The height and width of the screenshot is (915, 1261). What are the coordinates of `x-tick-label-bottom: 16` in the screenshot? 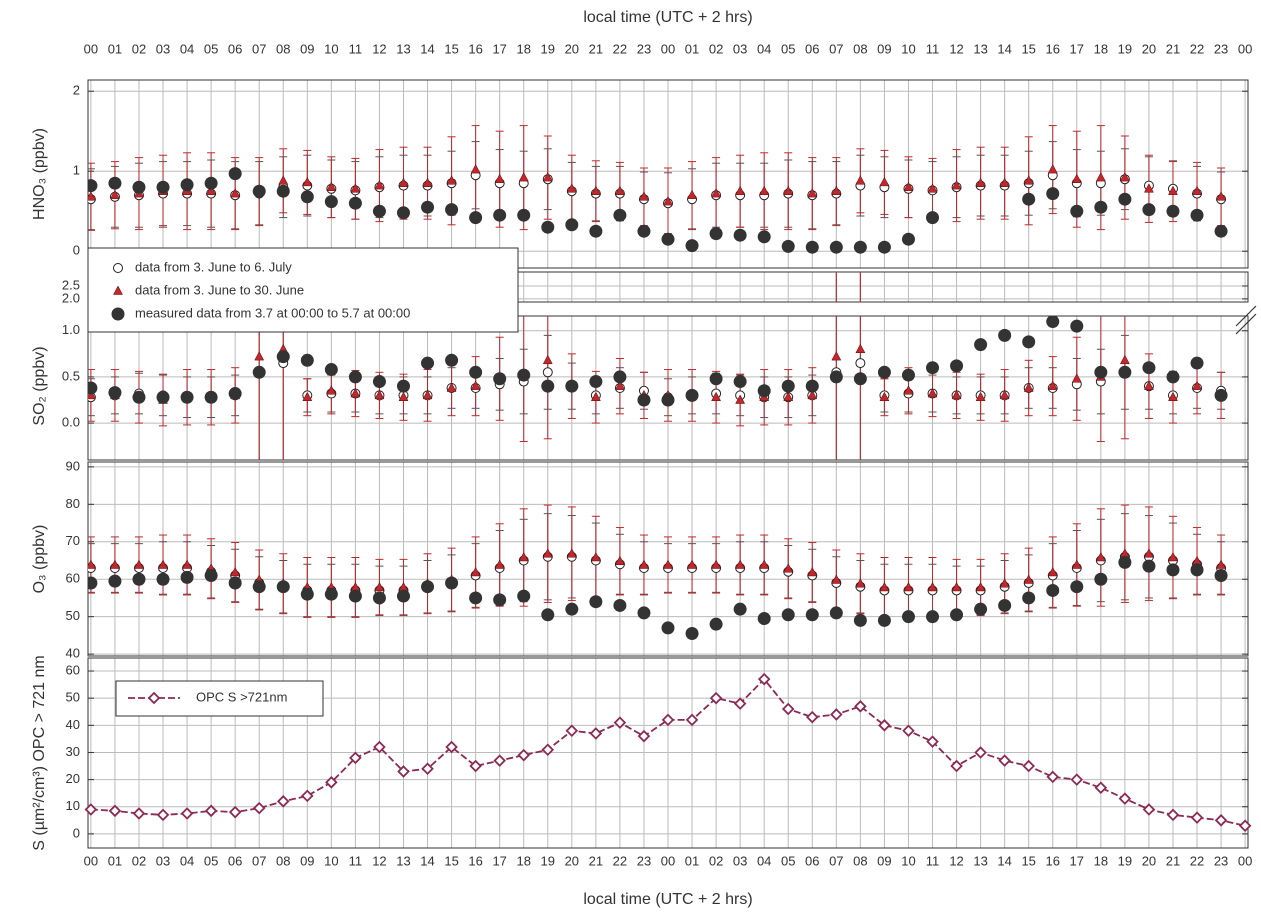 It's located at (475, 860).